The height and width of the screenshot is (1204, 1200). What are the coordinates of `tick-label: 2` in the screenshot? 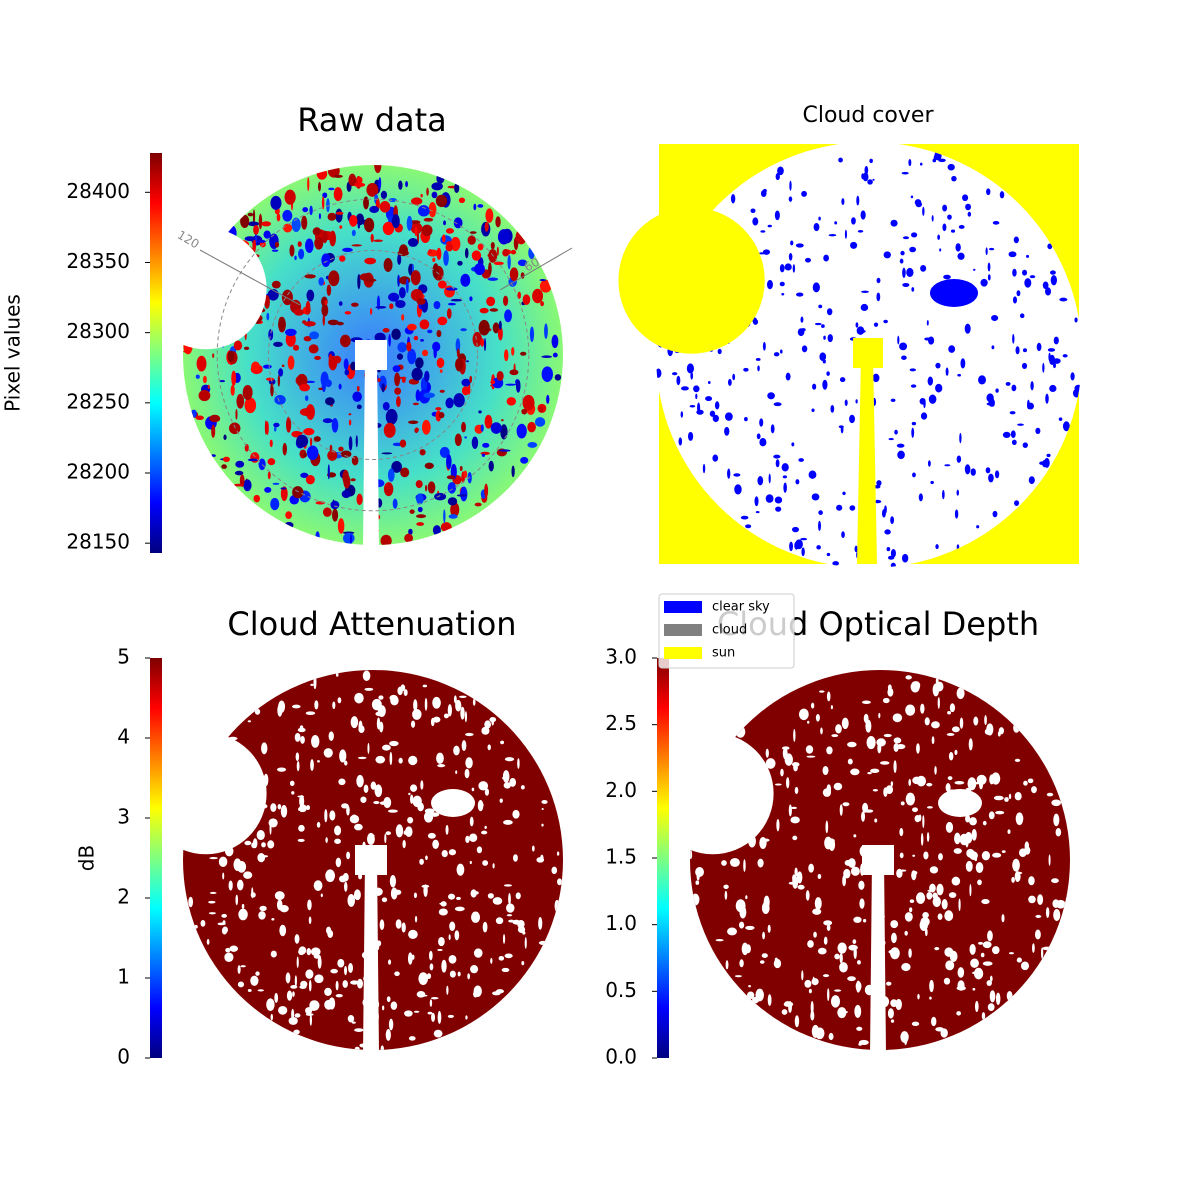 It's located at (123, 897).